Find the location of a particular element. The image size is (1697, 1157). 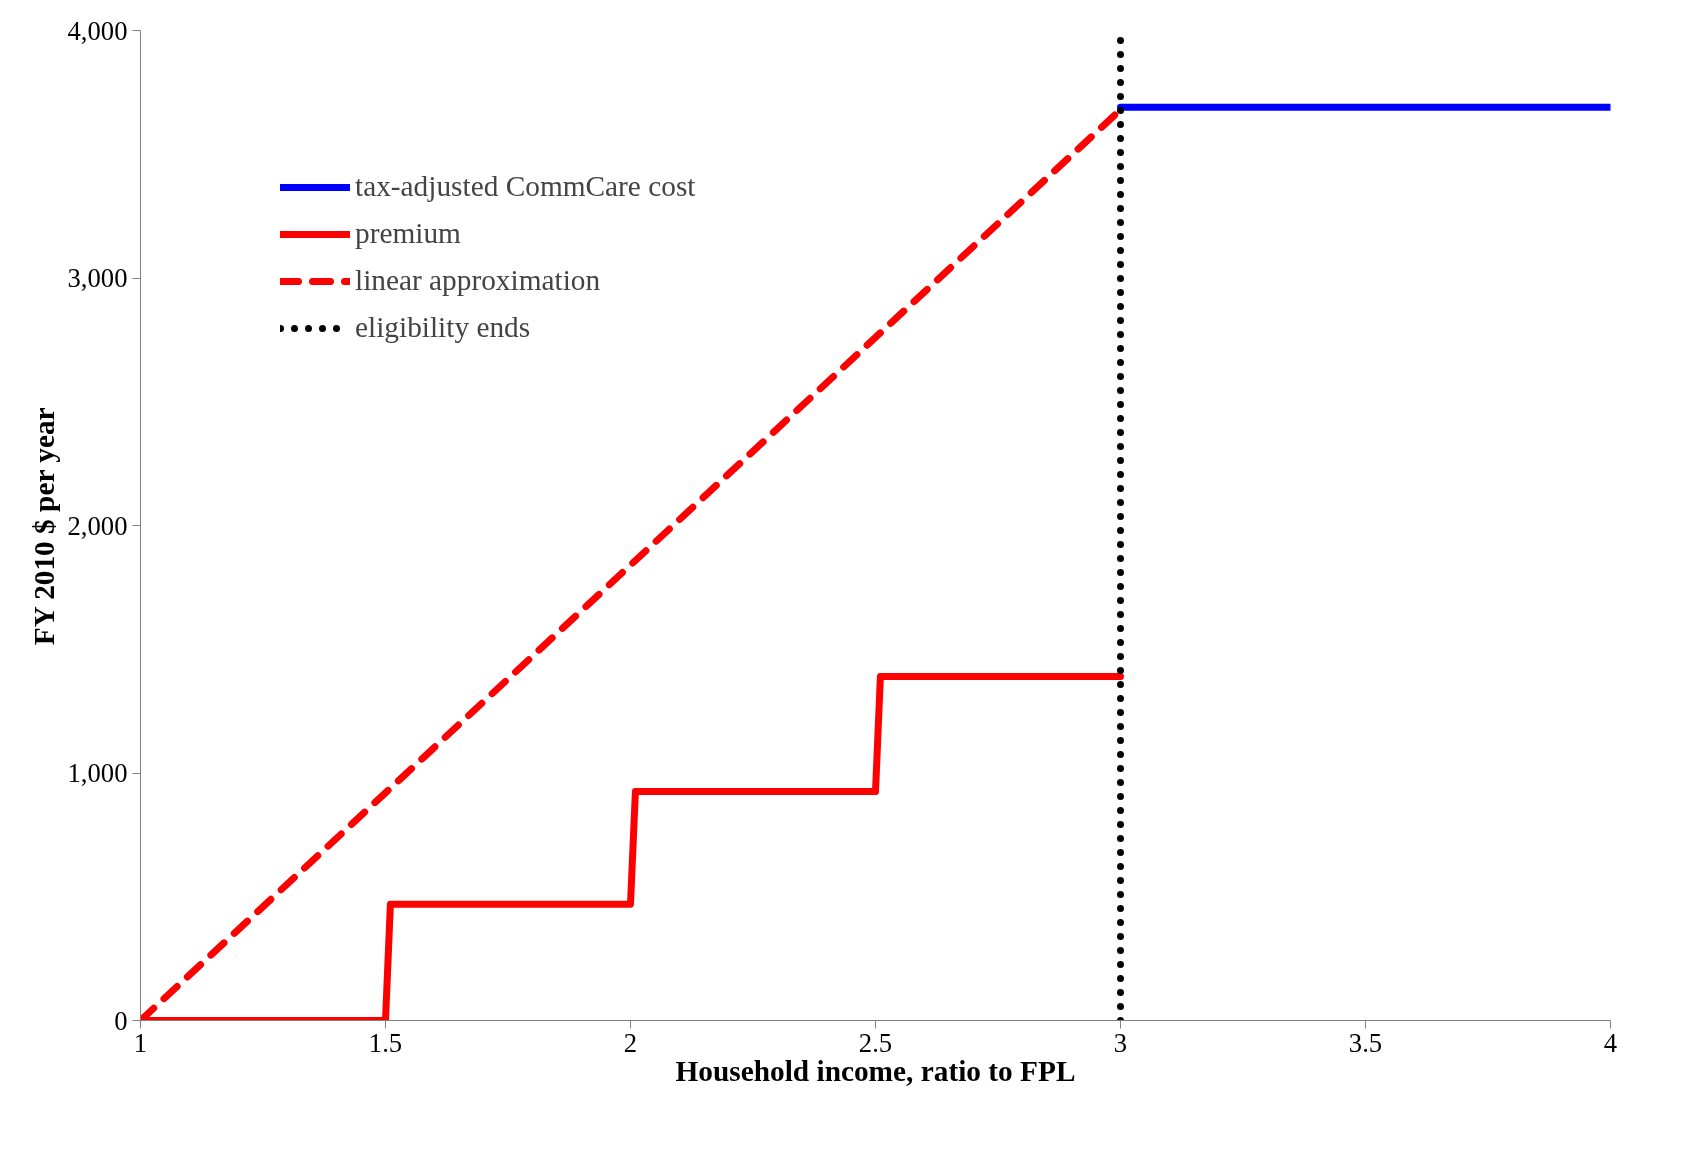

x-tick-label: 1 is located at coordinates (140, 1042).